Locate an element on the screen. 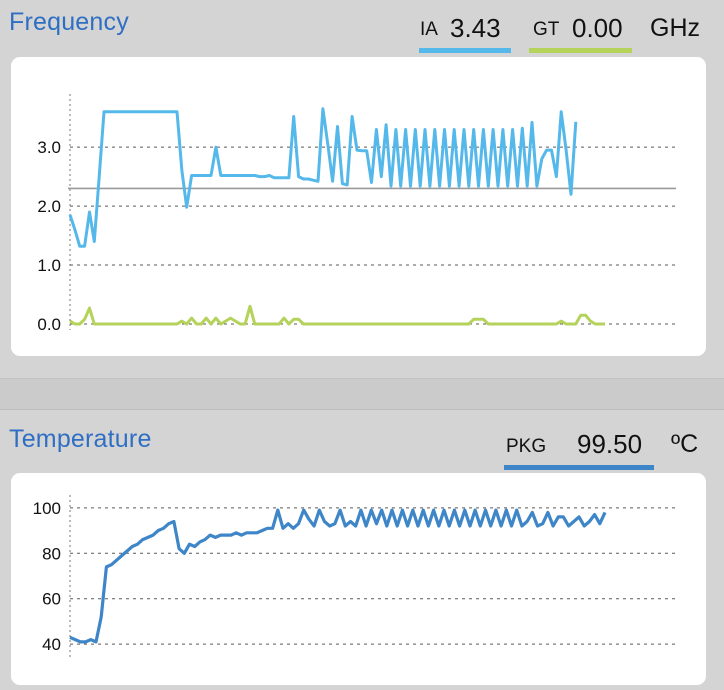 Image resolution: width=724 pixels, height=690 pixels. series-line-pkg is located at coordinates (338, 576).